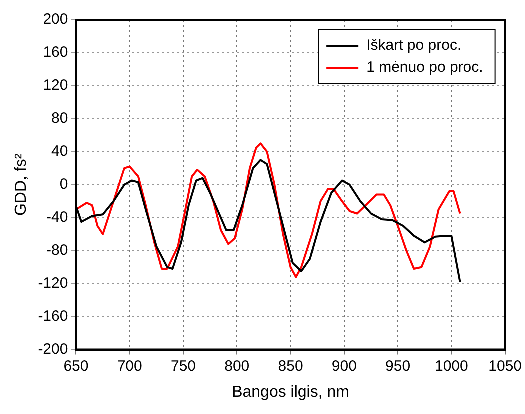  Describe the element at coordinates (60, 151) in the screenshot. I see `y-tick-label: 40` at that location.